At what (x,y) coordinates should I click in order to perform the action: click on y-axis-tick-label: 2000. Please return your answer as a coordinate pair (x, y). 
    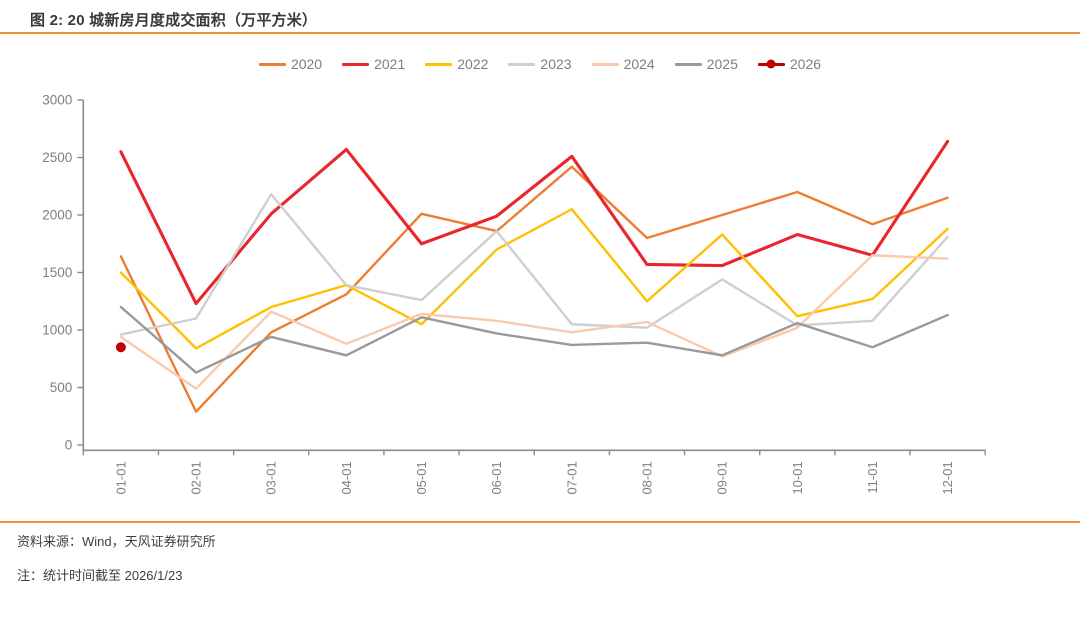
    Looking at the image, I should click on (57, 215).